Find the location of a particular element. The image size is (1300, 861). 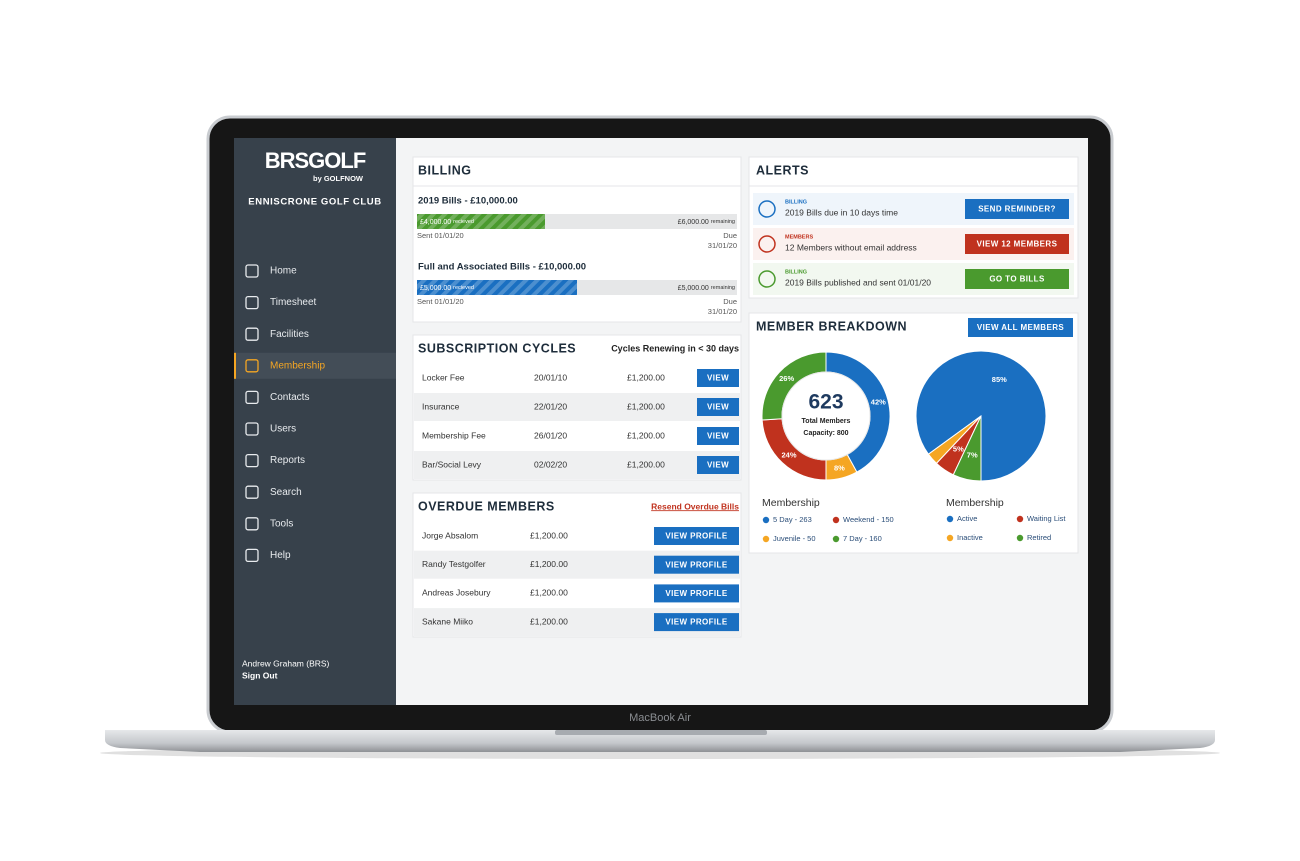

cell: 22/01/20 is located at coordinates (550, 406).